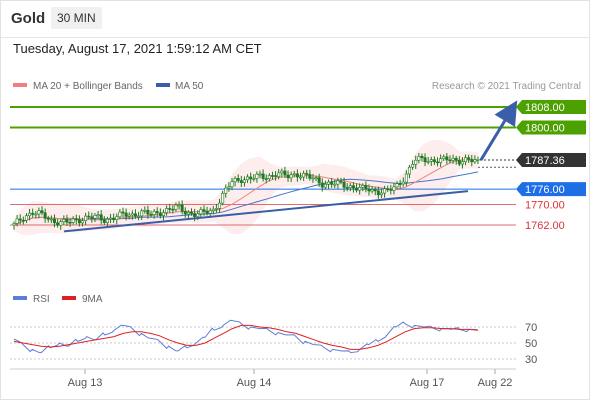 The width and height of the screenshot is (590, 400). Describe the element at coordinates (76, 18) in the screenshot. I see `timeframe-badge: 30 MIN` at that location.